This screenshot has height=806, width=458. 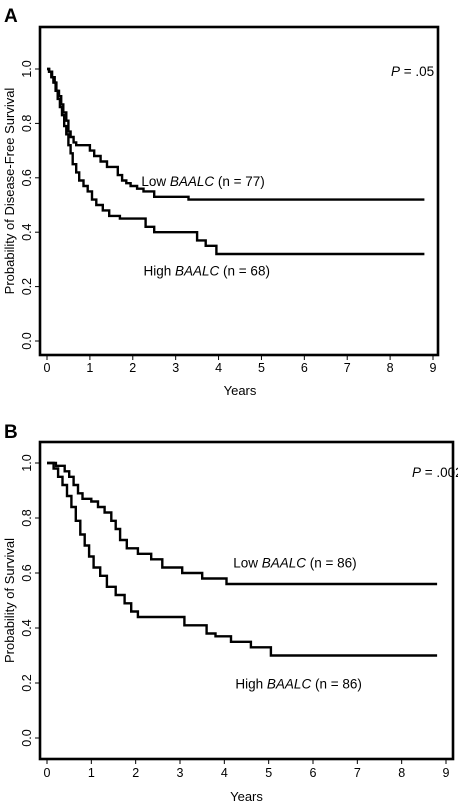 What do you see at coordinates (247, 563) in the screenshot?
I see `low-baalc-label-b-prefix: Low` at bounding box center [247, 563].